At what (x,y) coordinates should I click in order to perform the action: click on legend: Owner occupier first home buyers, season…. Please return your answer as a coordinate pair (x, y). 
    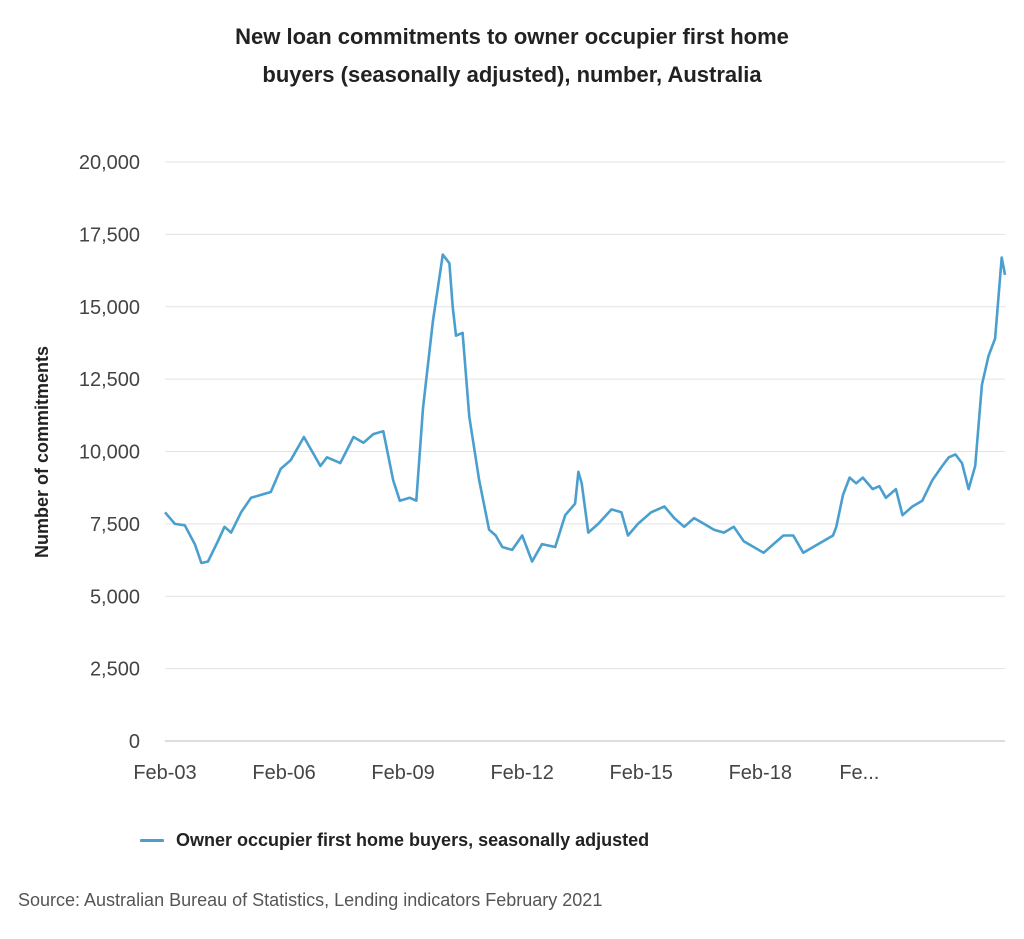
    Looking at the image, I should click on (394, 840).